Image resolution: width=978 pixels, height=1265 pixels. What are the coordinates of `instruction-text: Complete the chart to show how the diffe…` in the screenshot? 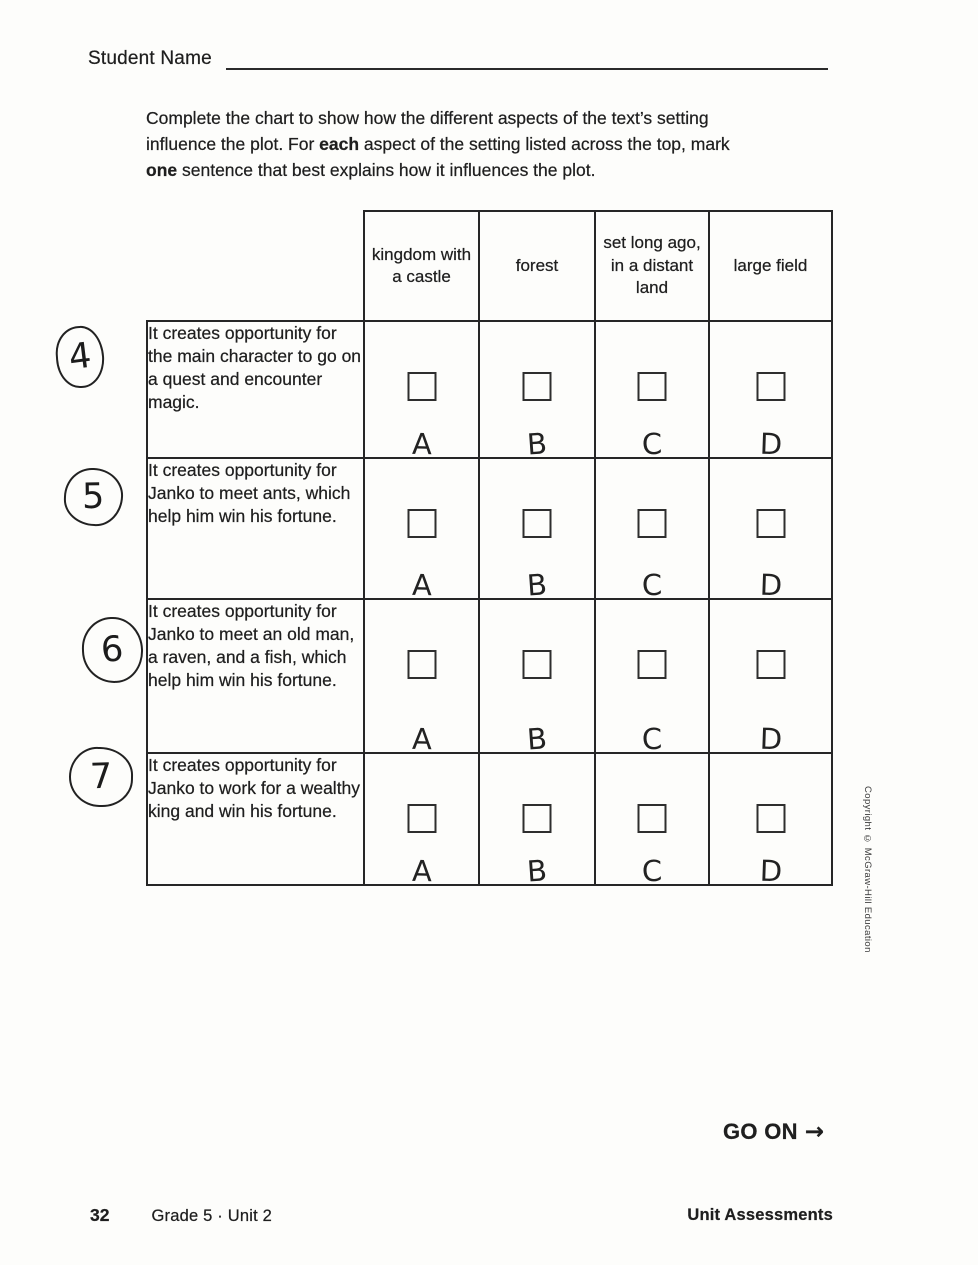 It's located at (427, 118).